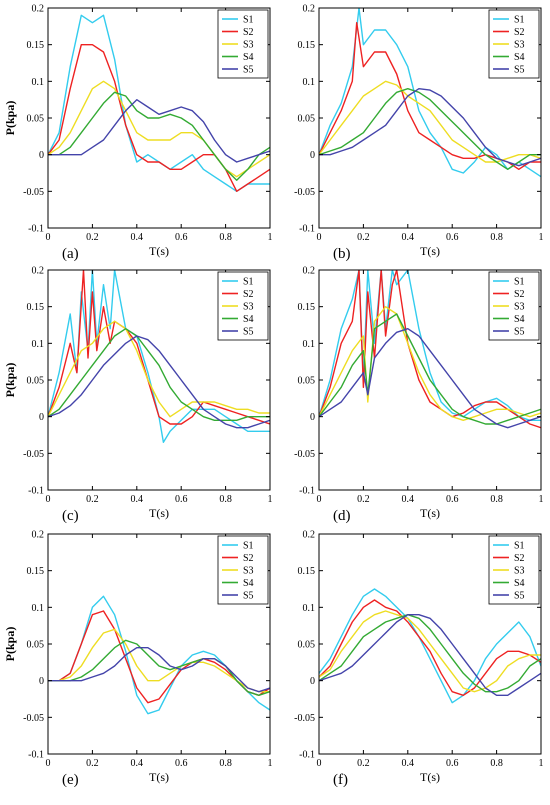 The image size is (550, 805). Describe the element at coordinates (10, 644) in the screenshot. I see `y-axis-title: P(kpa)` at that location.